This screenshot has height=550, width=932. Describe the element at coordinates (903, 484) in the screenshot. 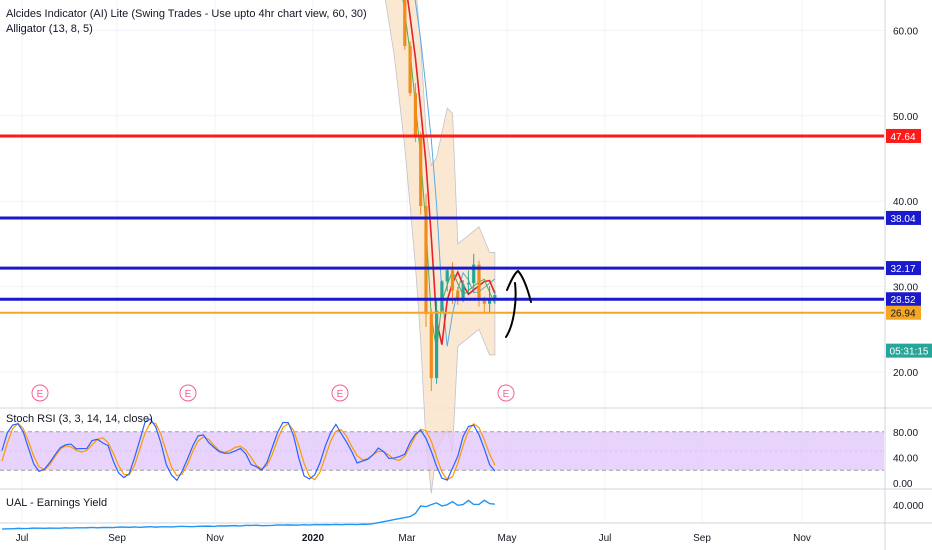

I see `stoch-tick-label: 0.00` at that location.